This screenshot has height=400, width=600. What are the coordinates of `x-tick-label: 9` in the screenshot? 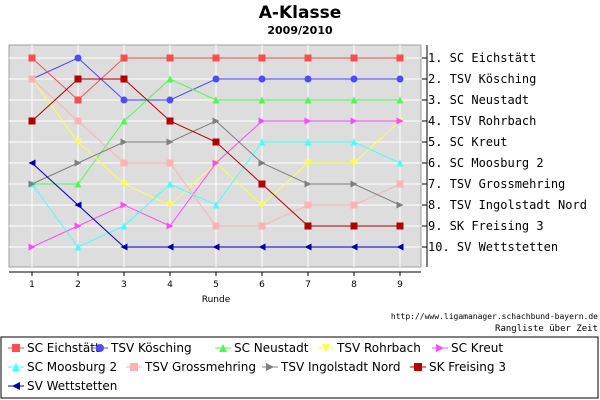 It's located at (400, 285).